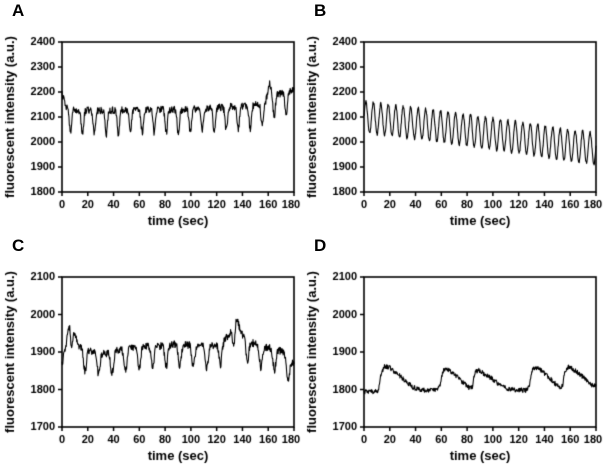  What do you see at coordinates (320, 245) in the screenshot?
I see `panel-d-letter: D` at bounding box center [320, 245].